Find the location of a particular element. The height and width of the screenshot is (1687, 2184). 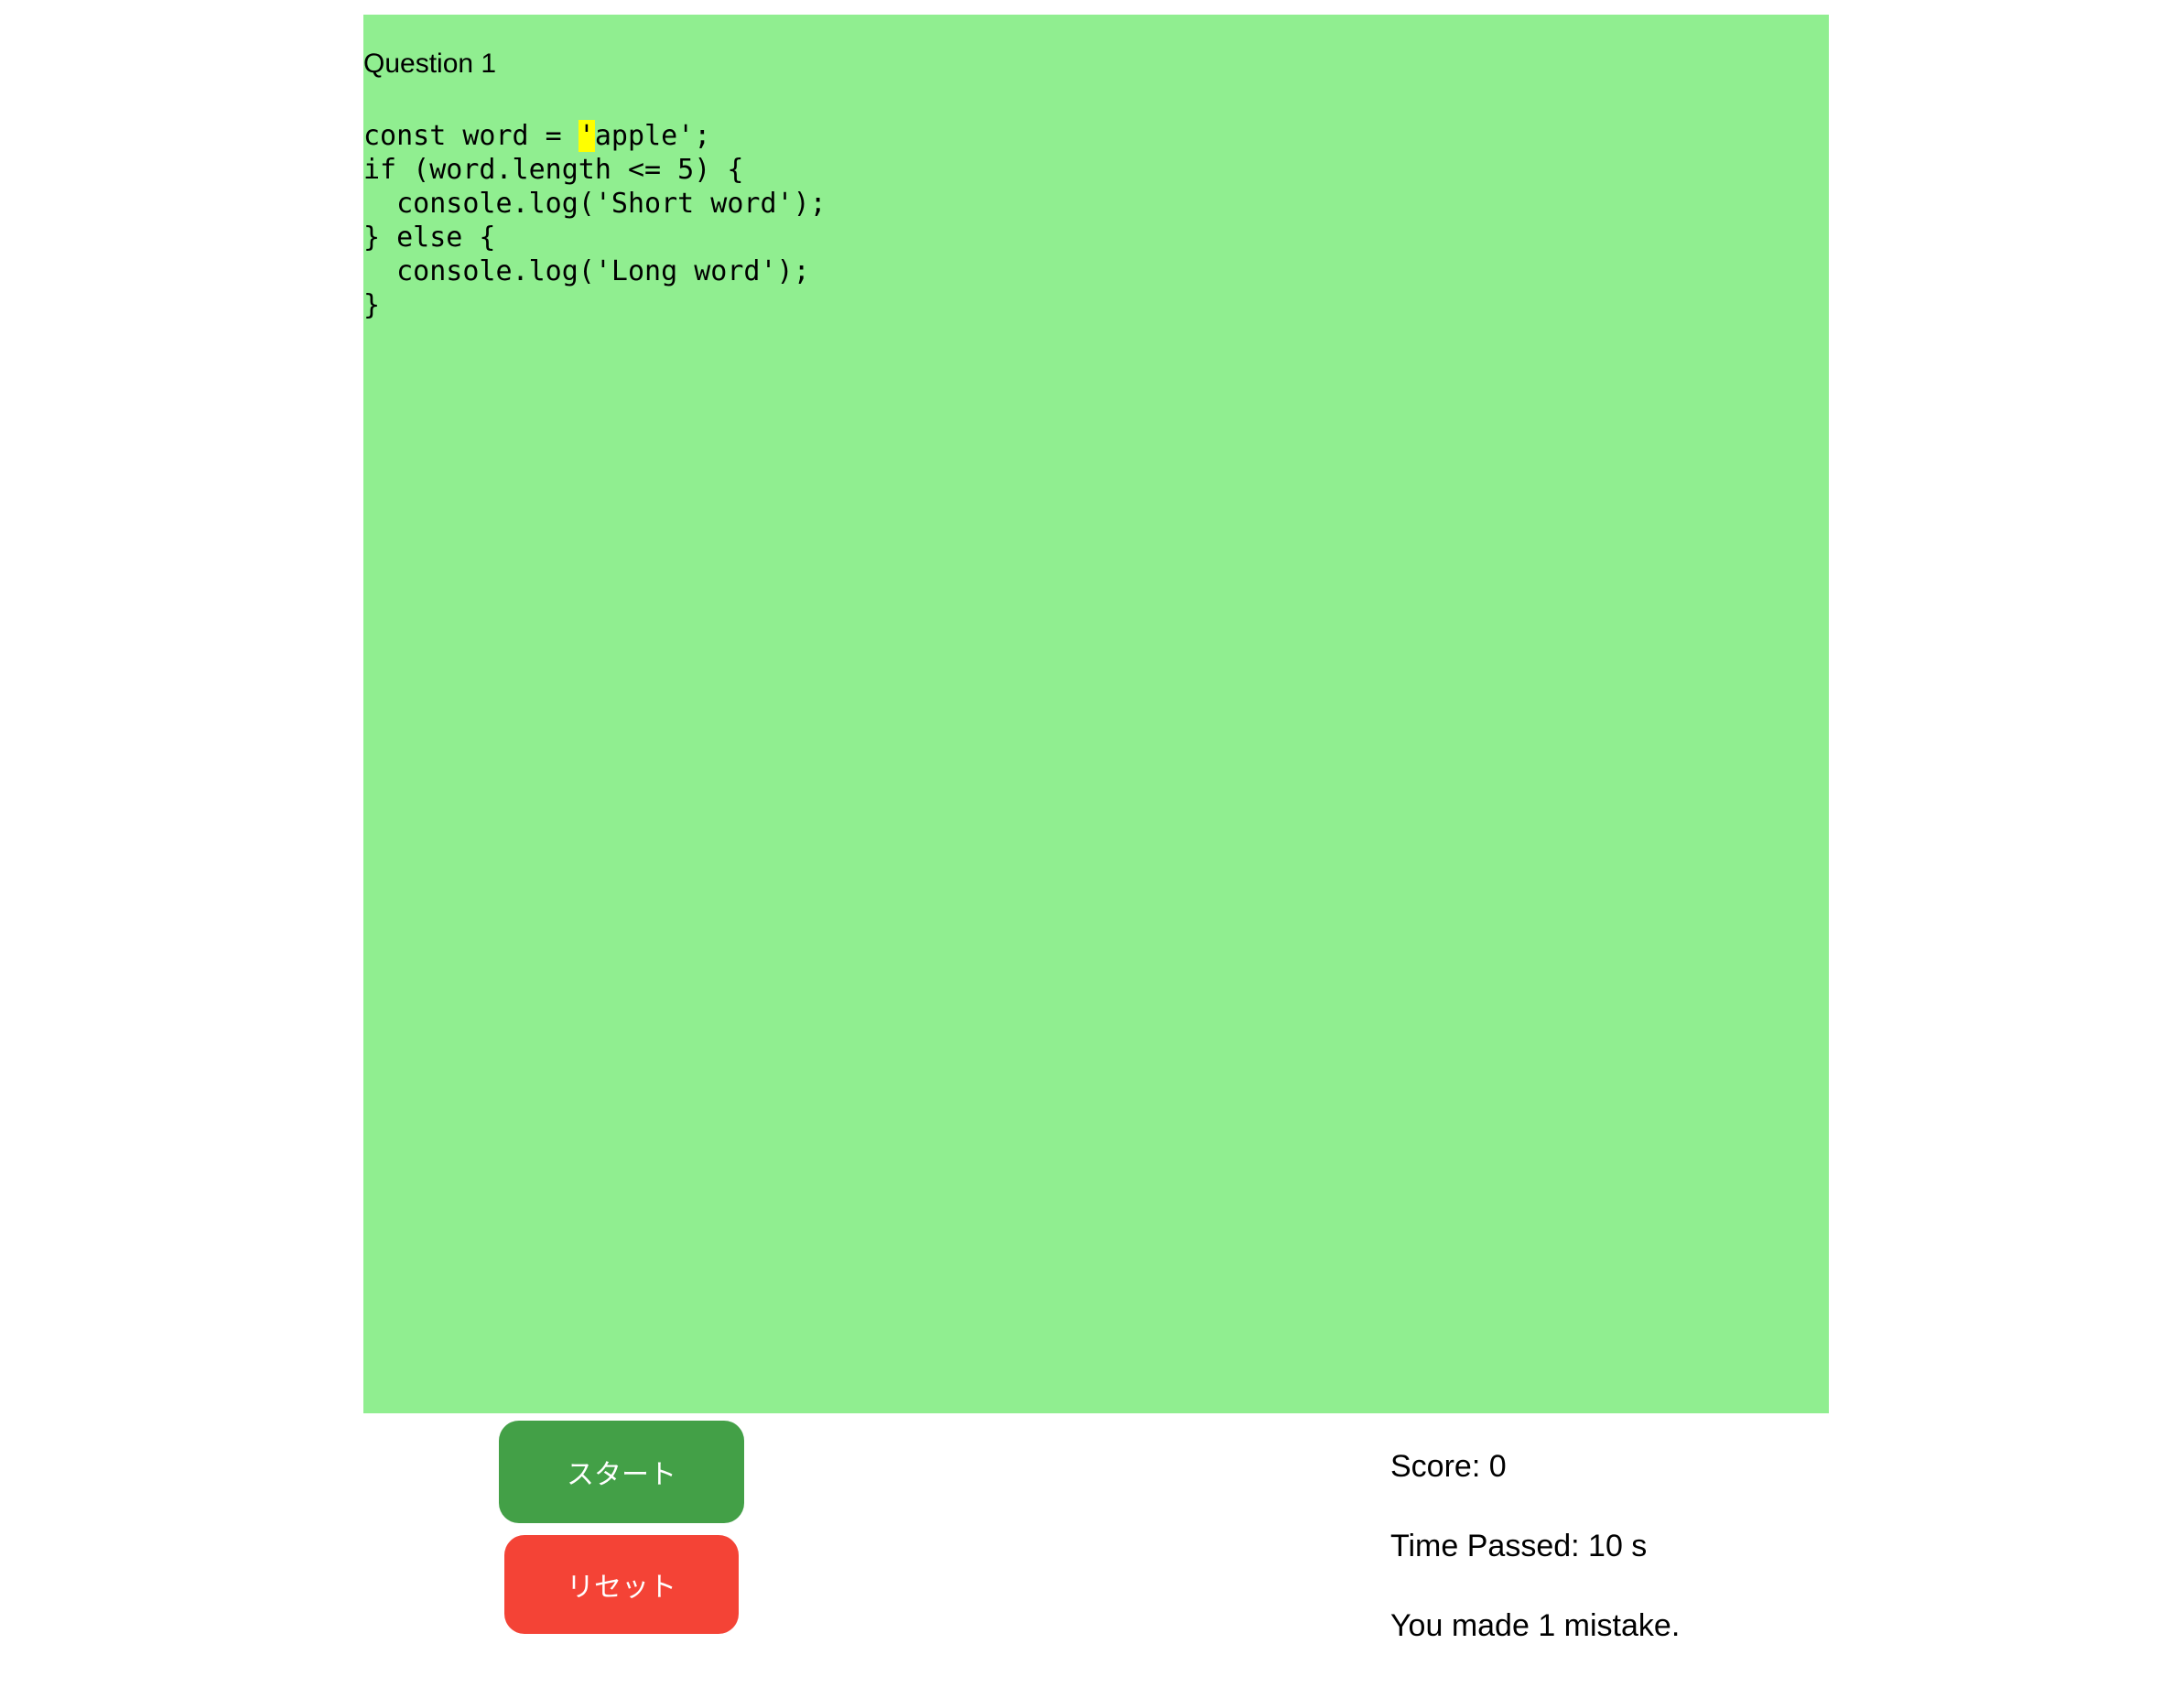

time-passed-text: Time Passed: 10 s is located at coordinates (1519, 1546).